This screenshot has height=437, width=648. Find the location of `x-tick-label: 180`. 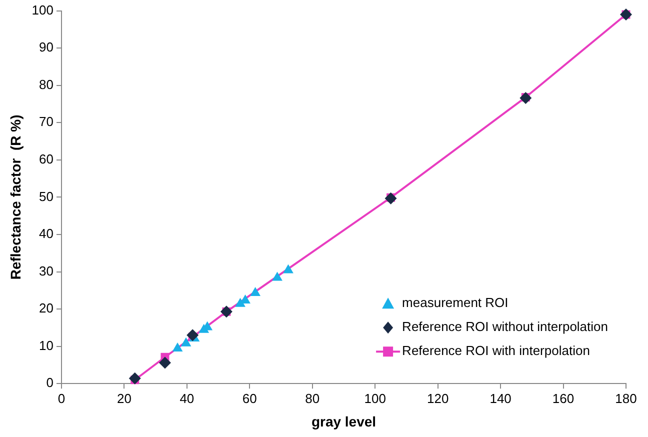

x-tick-label: 180 is located at coordinates (626, 398).